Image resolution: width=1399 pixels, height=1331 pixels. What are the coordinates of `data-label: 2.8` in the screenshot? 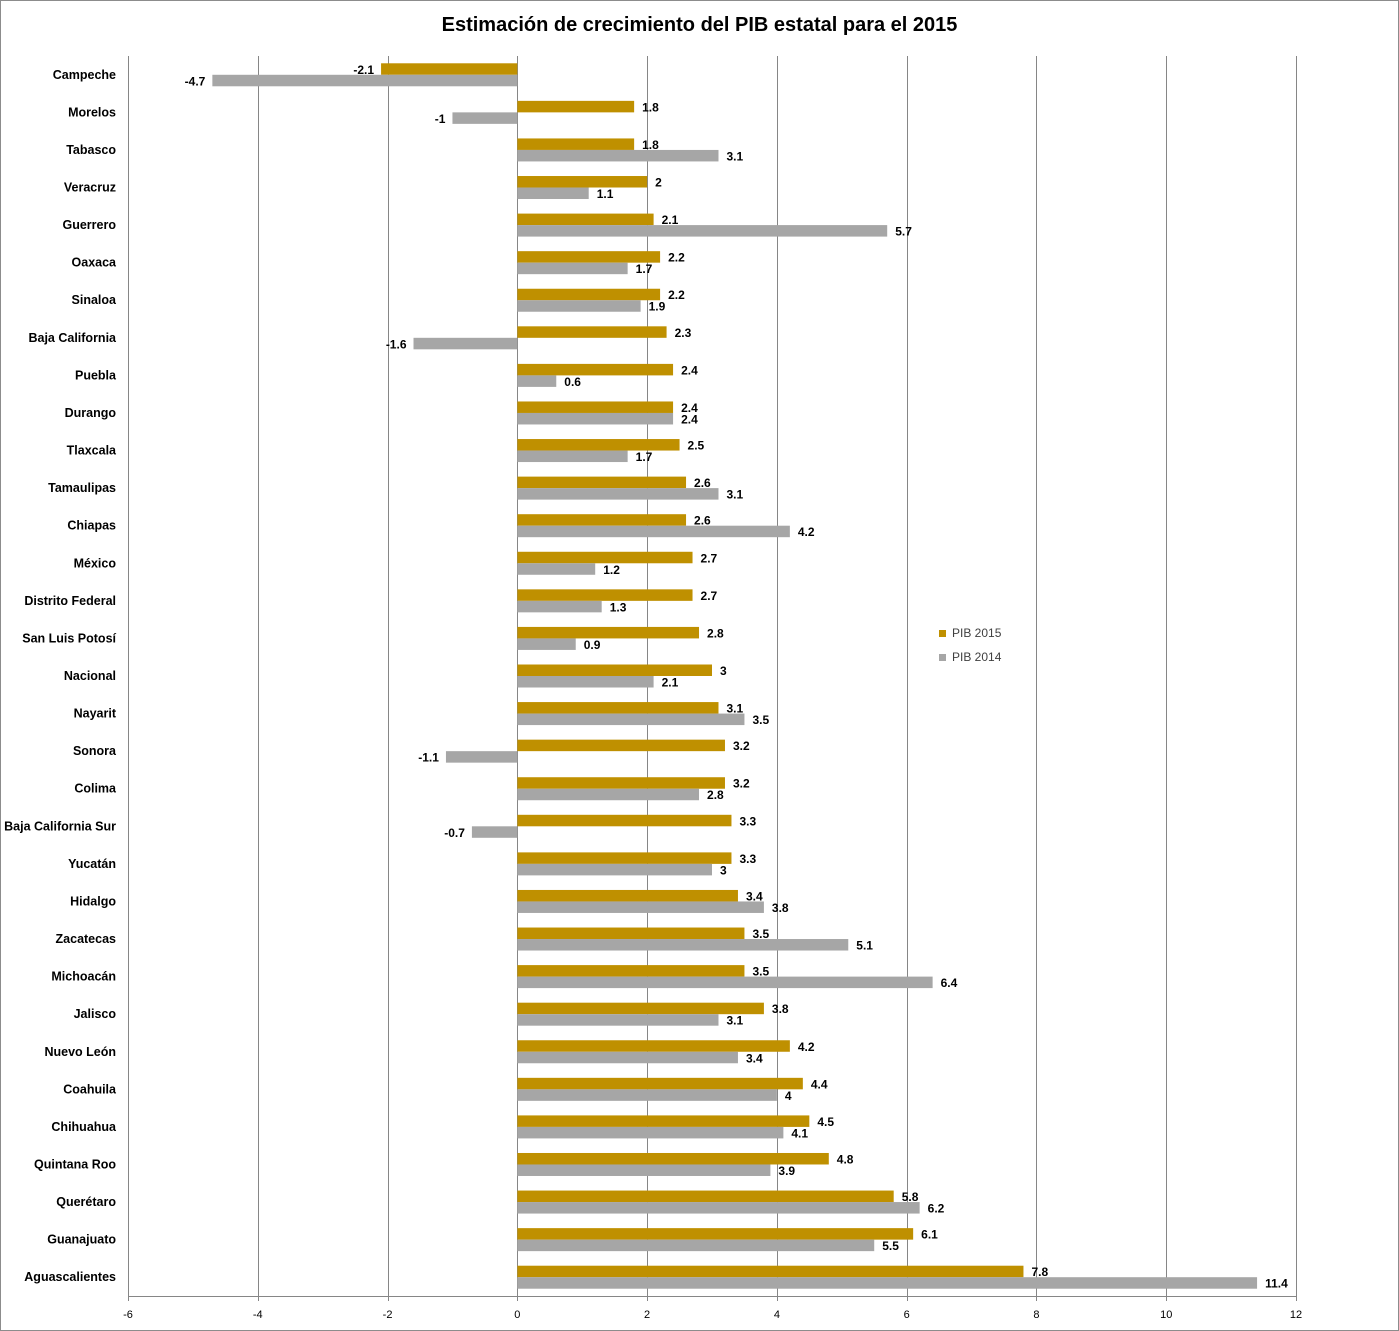 It's located at (715, 795).